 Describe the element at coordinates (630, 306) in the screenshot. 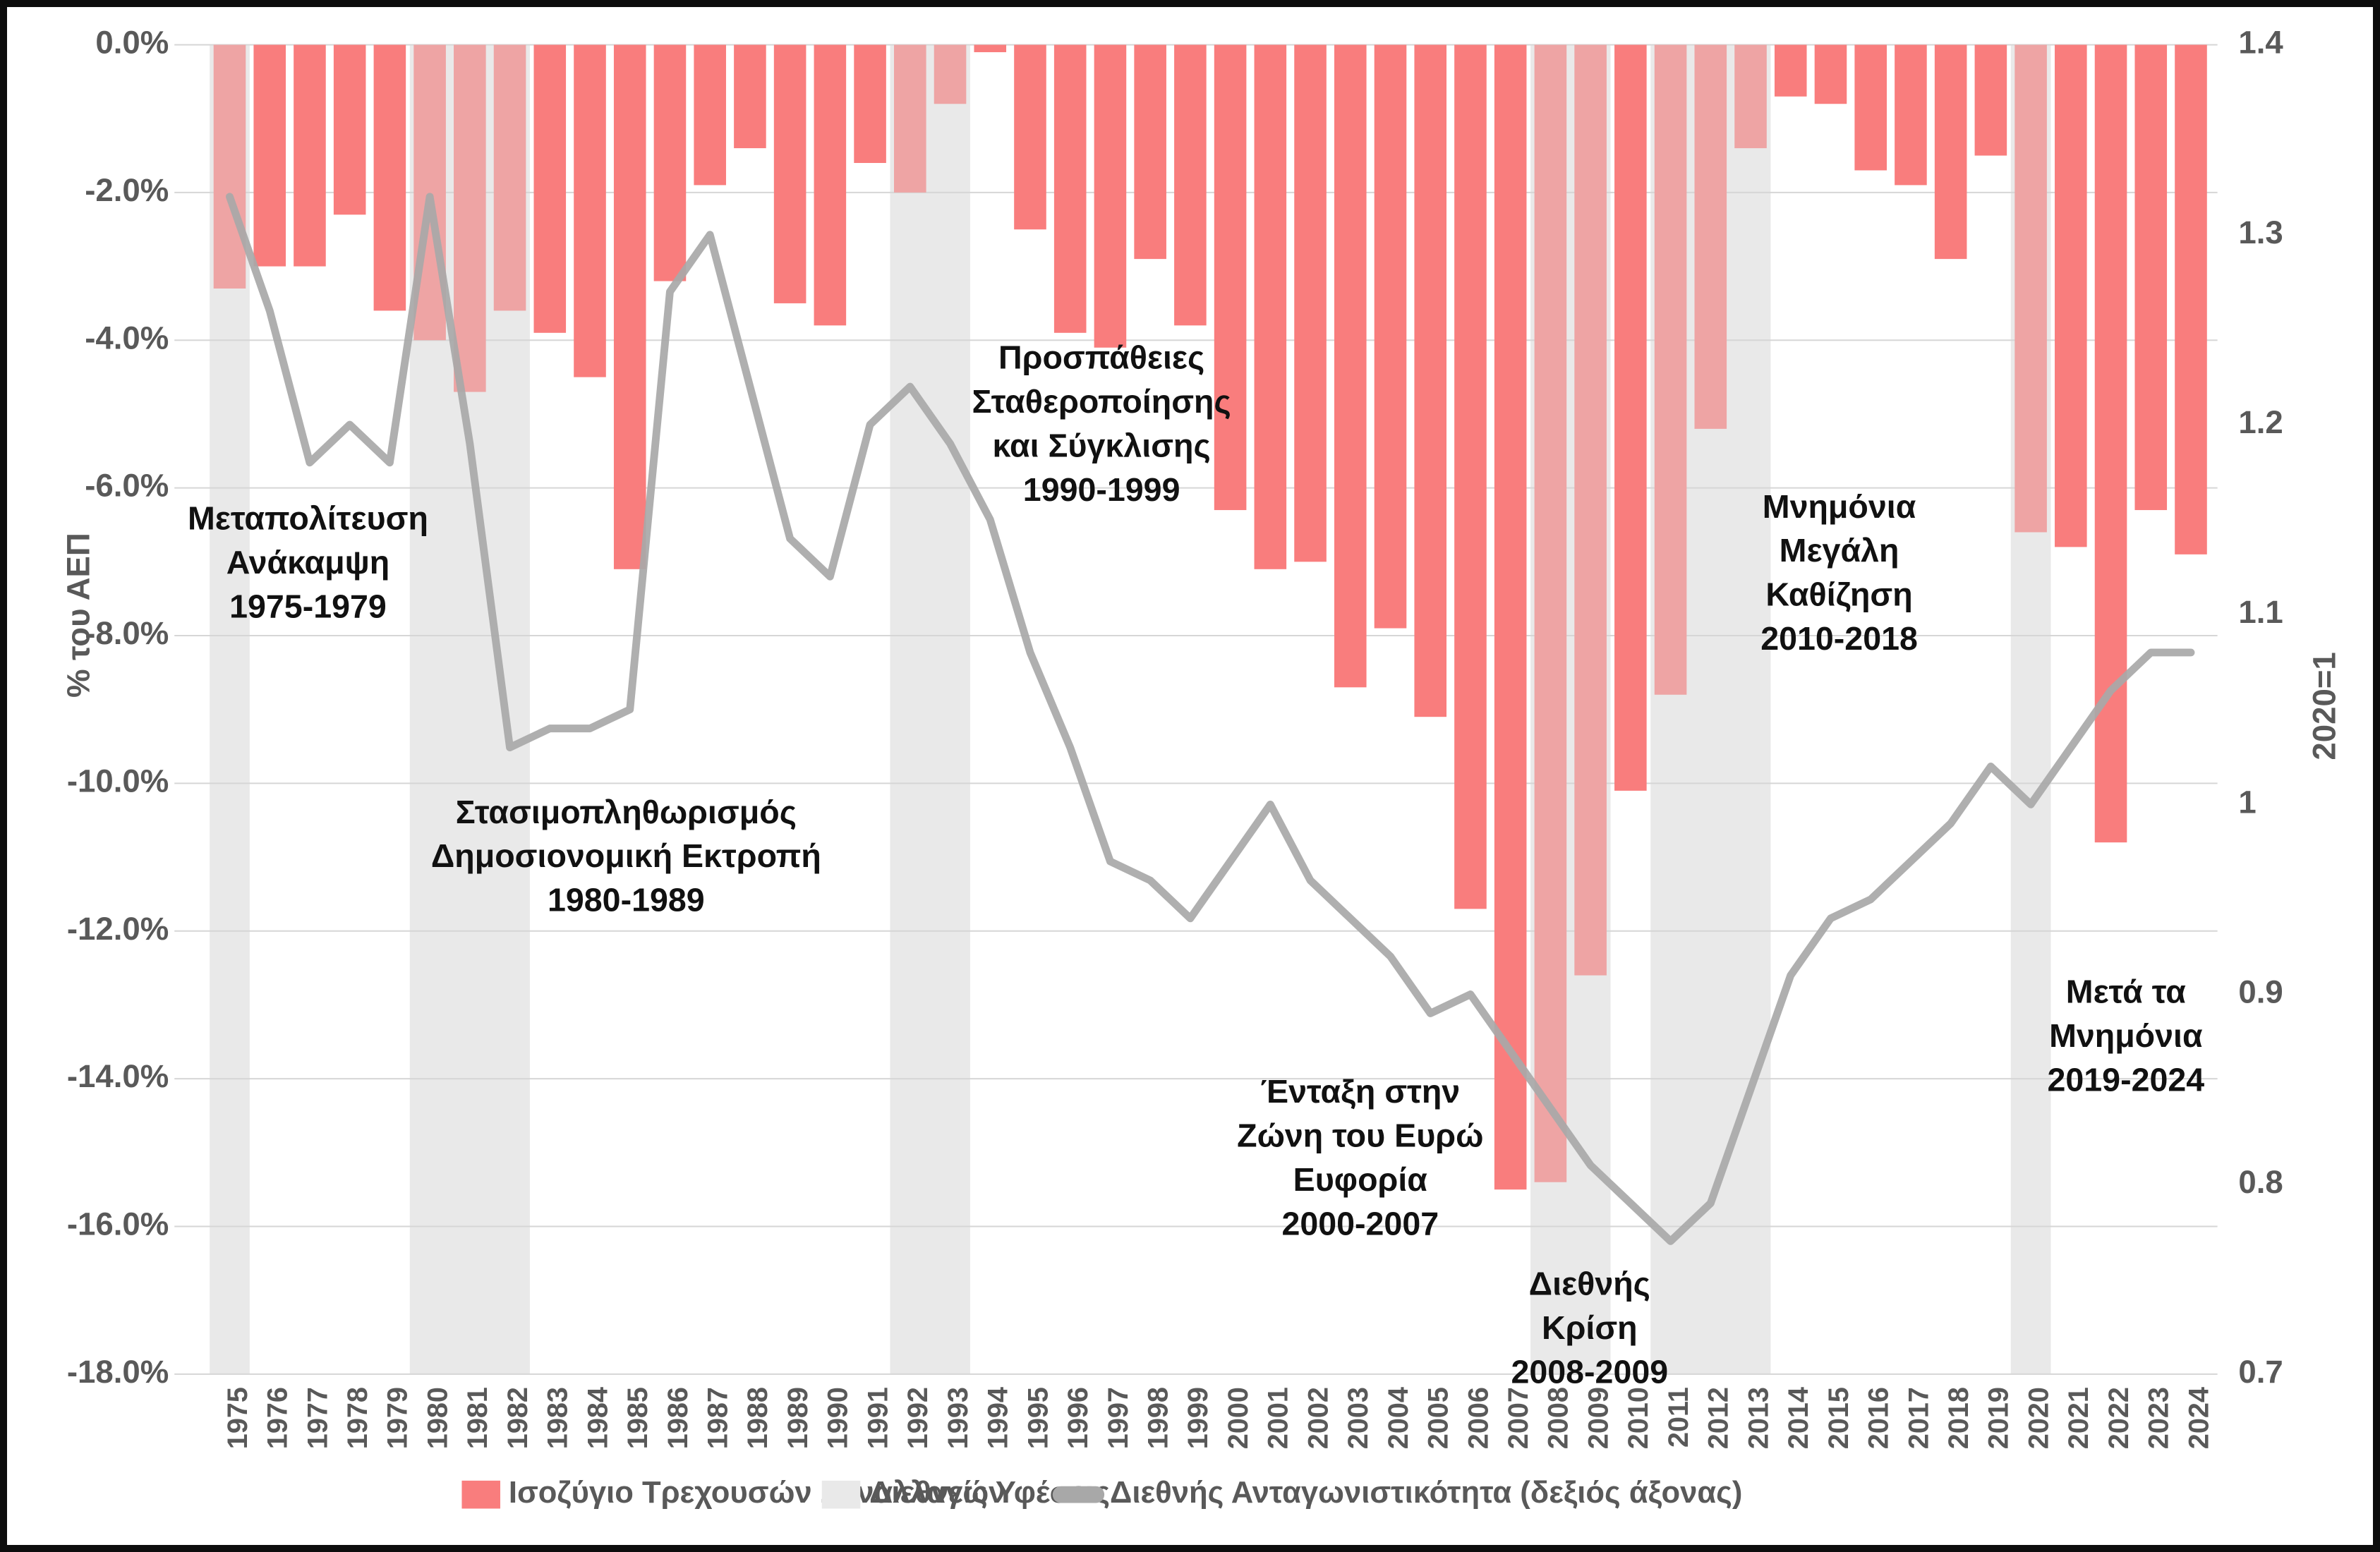

I see `bar-1985` at that location.